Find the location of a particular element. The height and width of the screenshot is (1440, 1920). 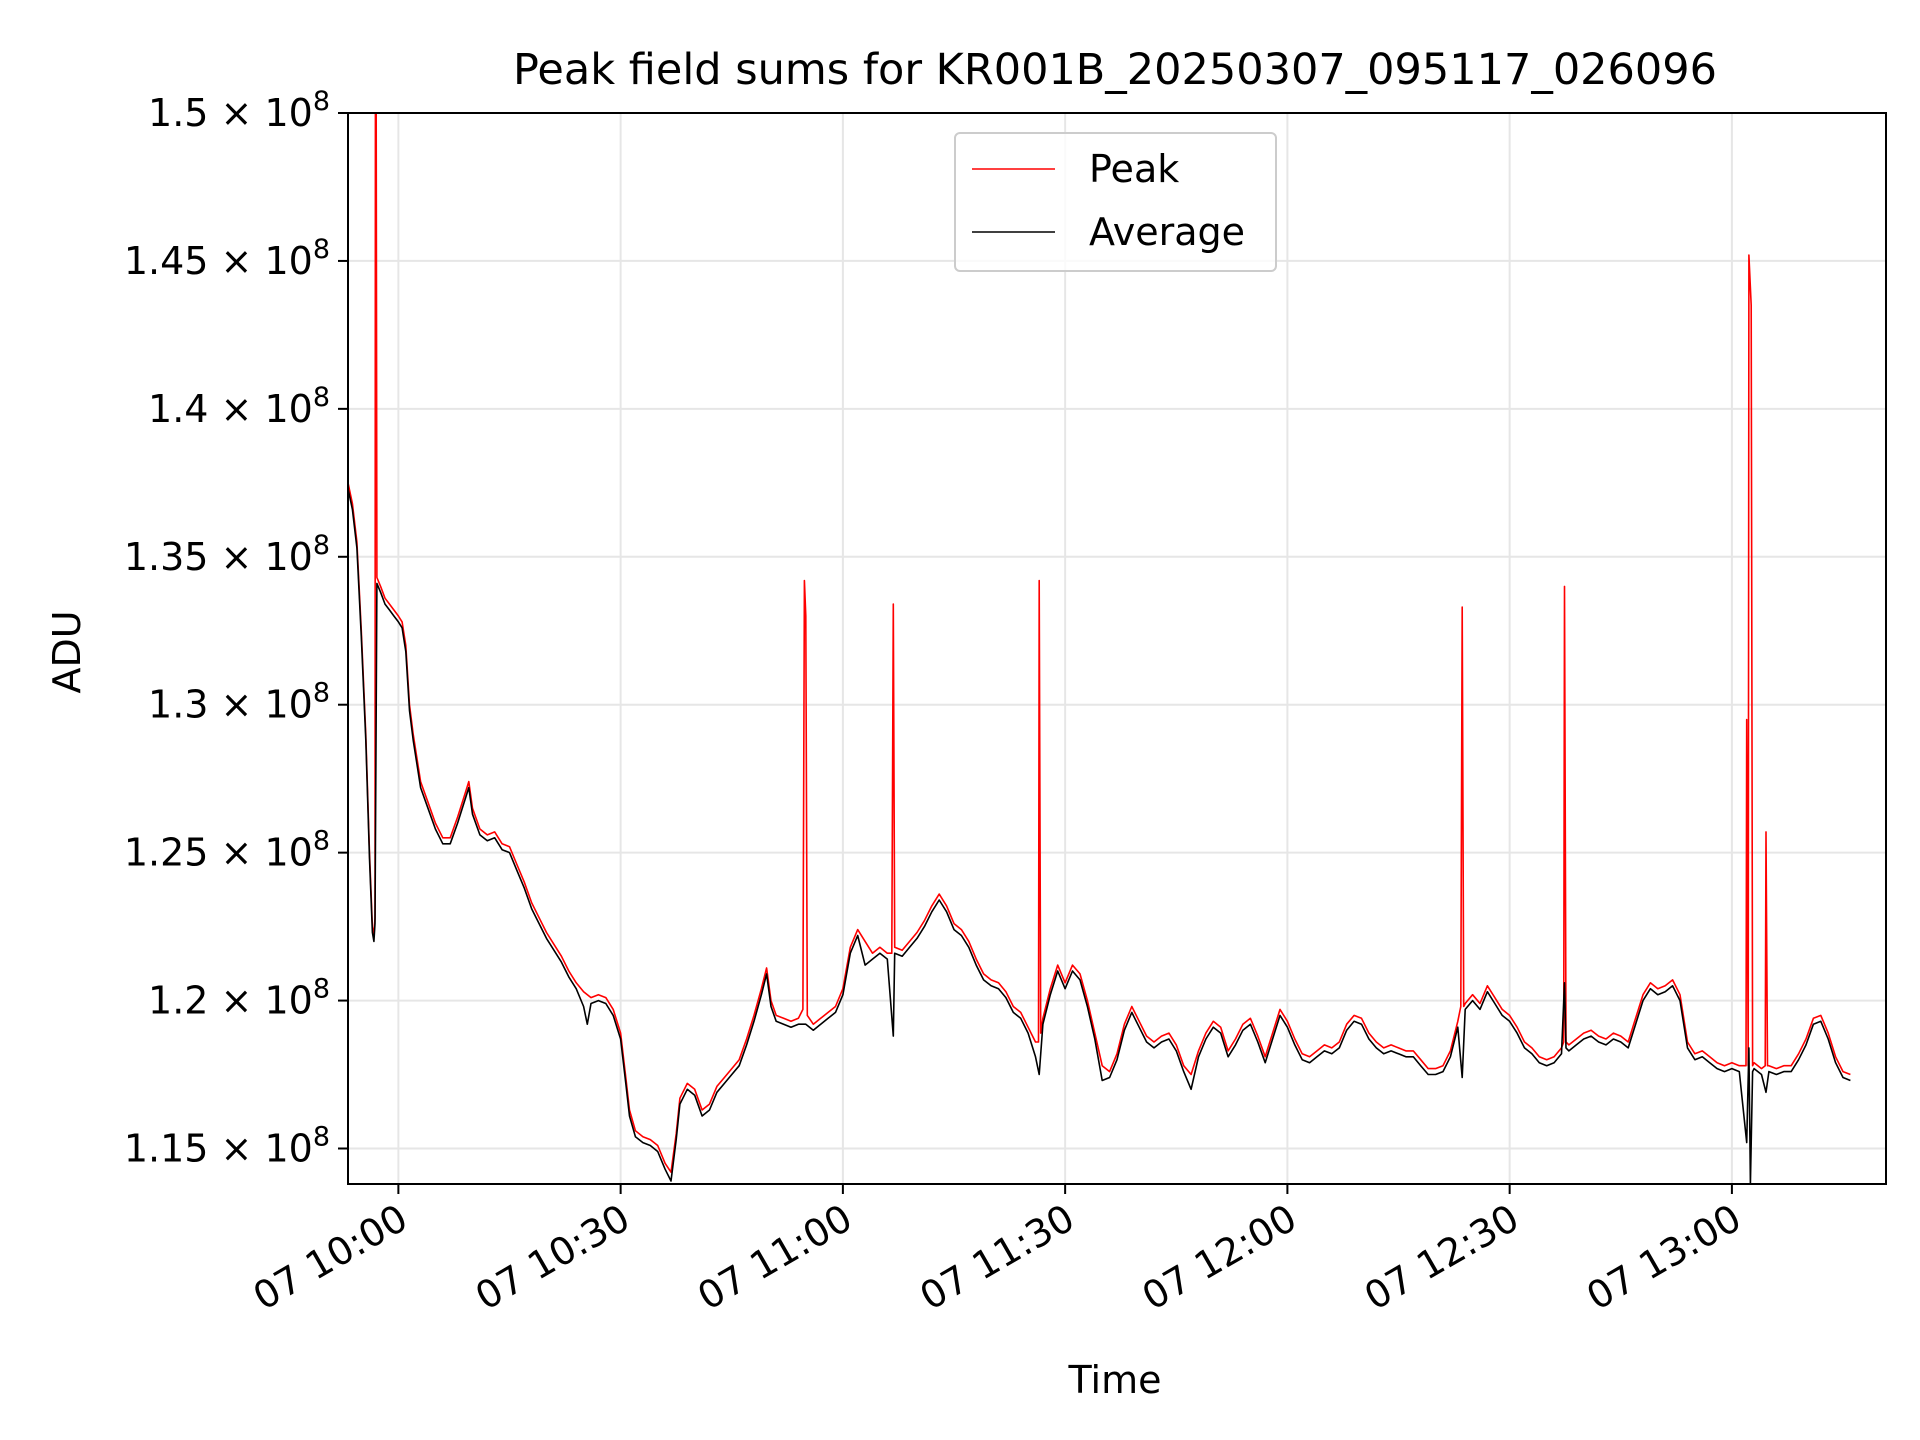

y-axis-label: ADU is located at coordinates (67, 651).